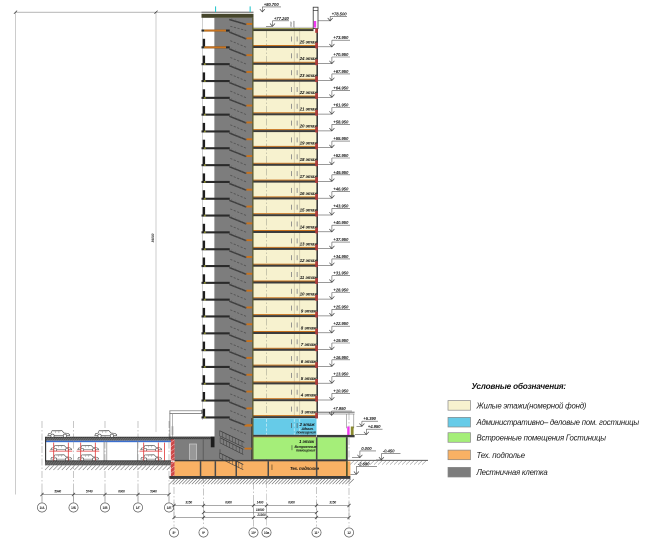 The height and width of the screenshot is (544, 650). I want to click on svg-text: +13.950, so click(341, 374).